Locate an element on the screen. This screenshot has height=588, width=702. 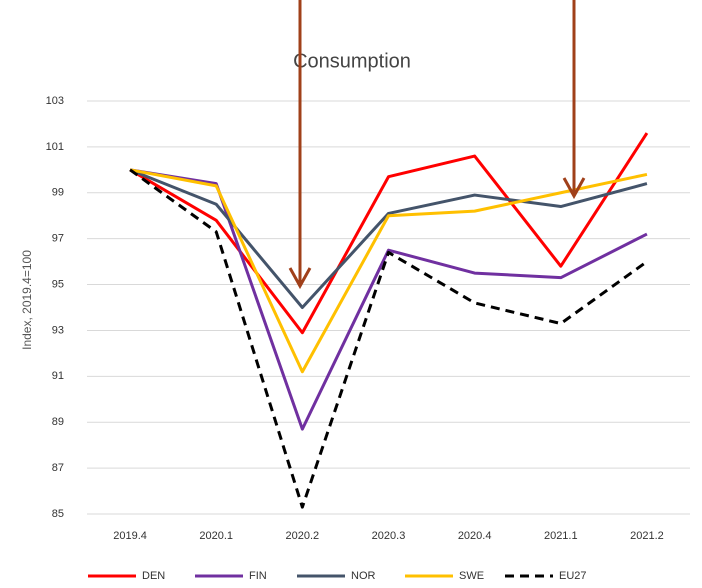
y-tick-label: 85 is located at coordinates (58, 514).